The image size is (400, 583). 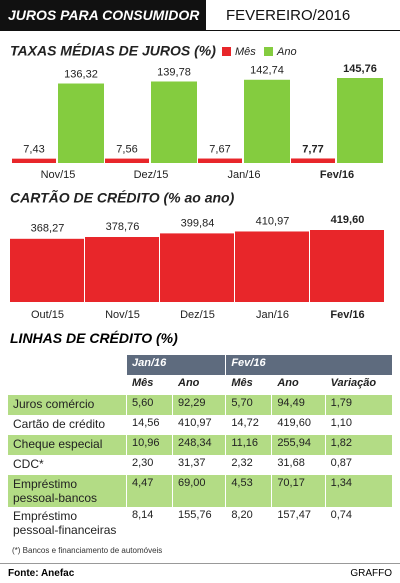 What do you see at coordinates (149, 523) in the screenshot?
I see `cell: 8,14` at bounding box center [149, 523].